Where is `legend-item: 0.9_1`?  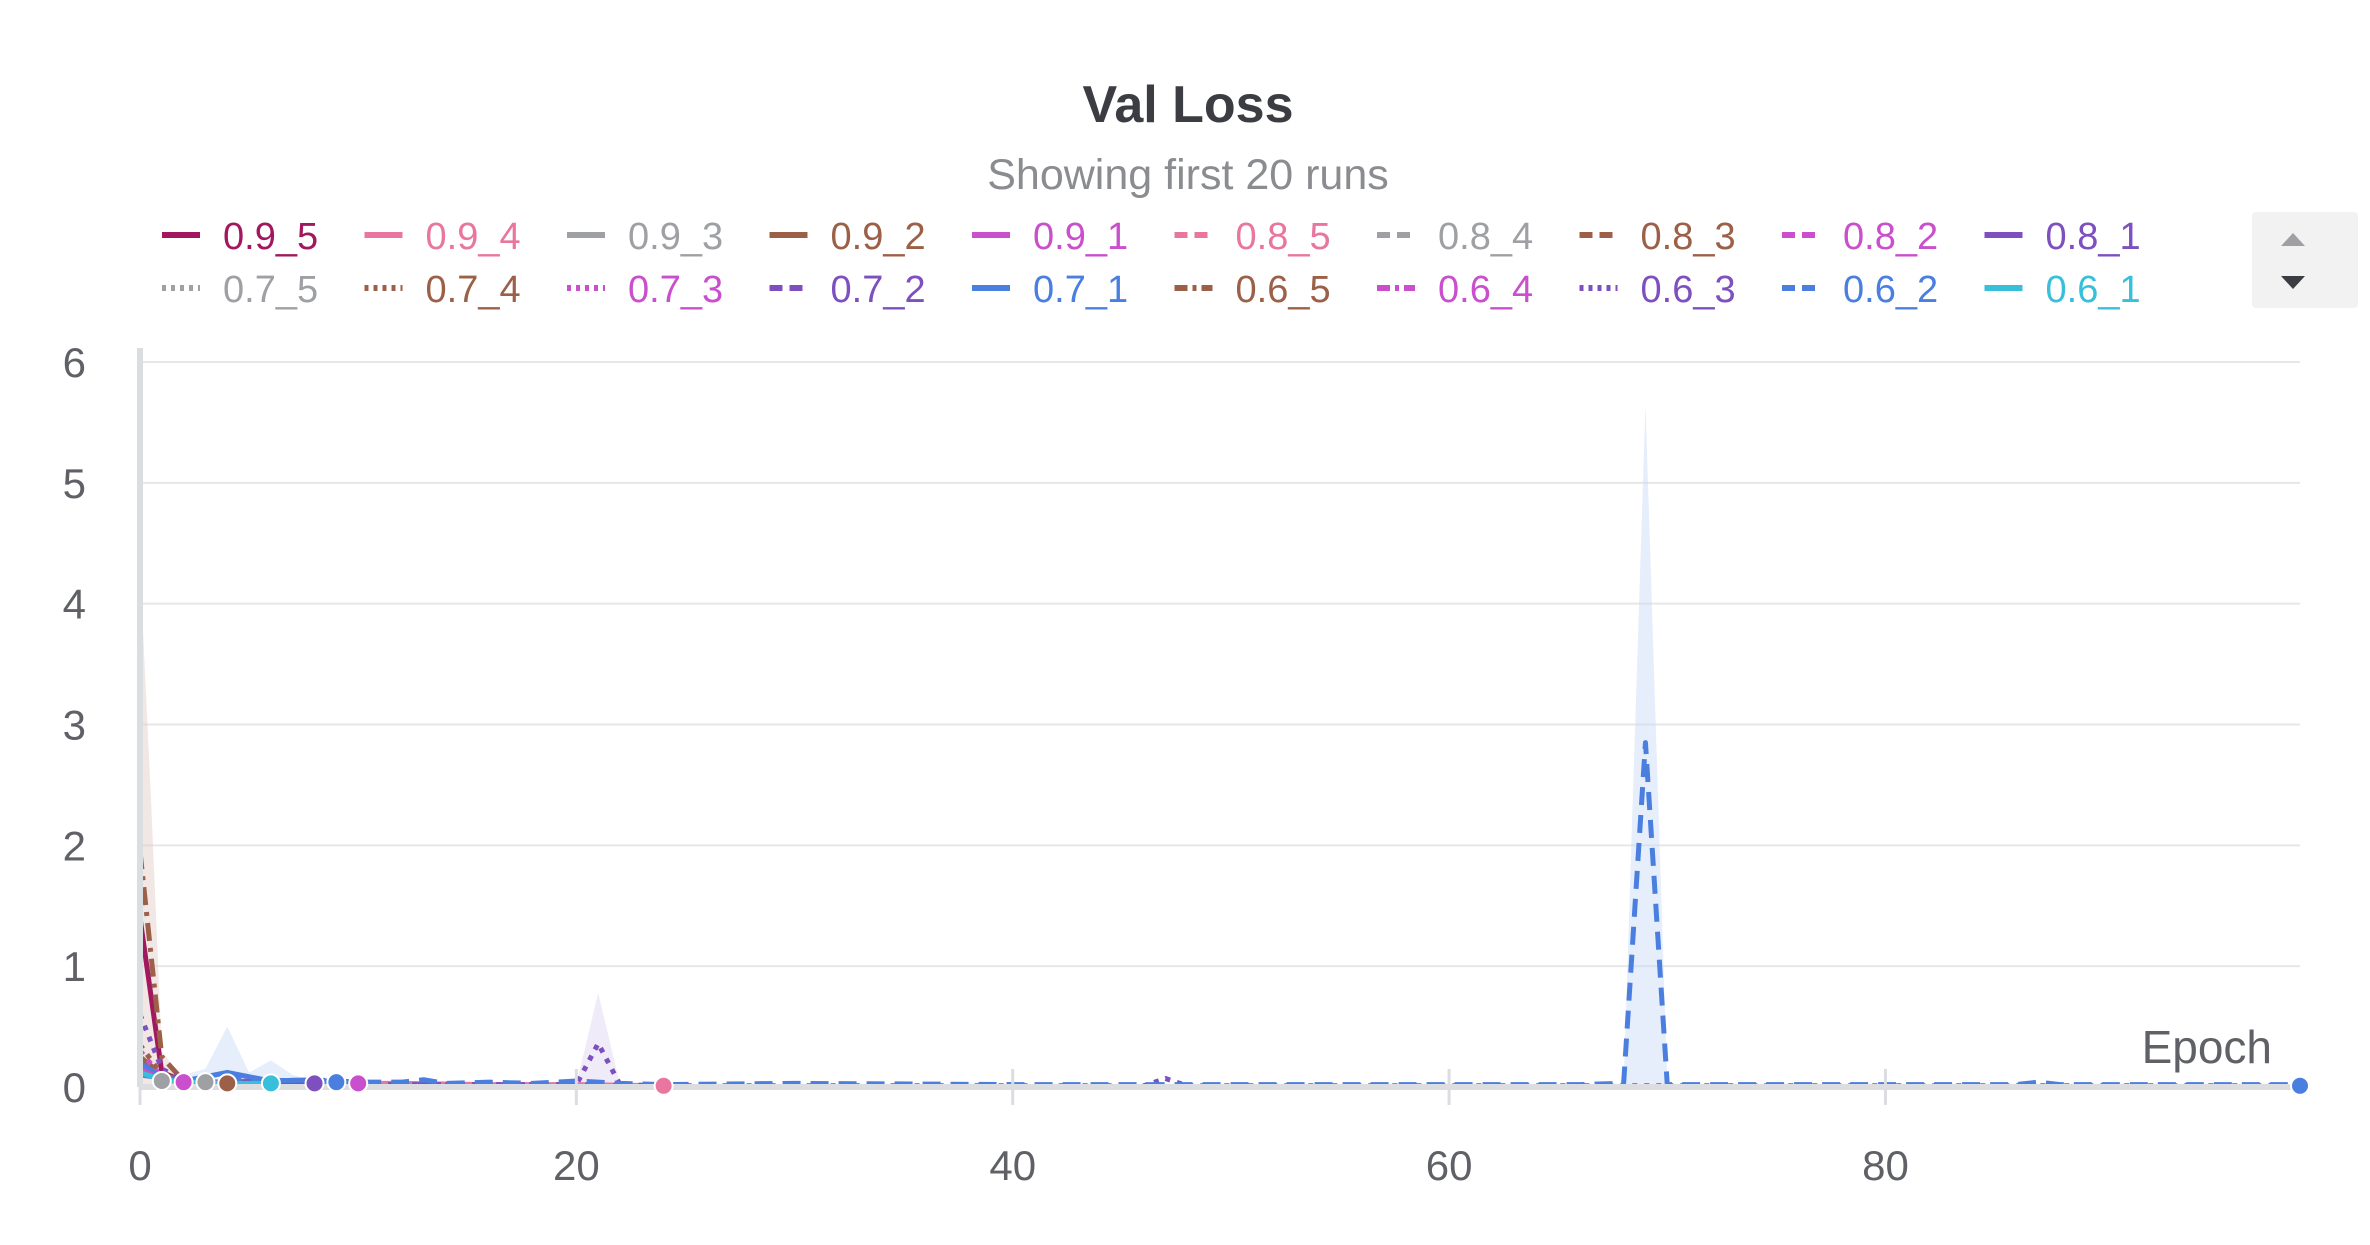 legend-item: 0.9_1 is located at coordinates (1050, 237).